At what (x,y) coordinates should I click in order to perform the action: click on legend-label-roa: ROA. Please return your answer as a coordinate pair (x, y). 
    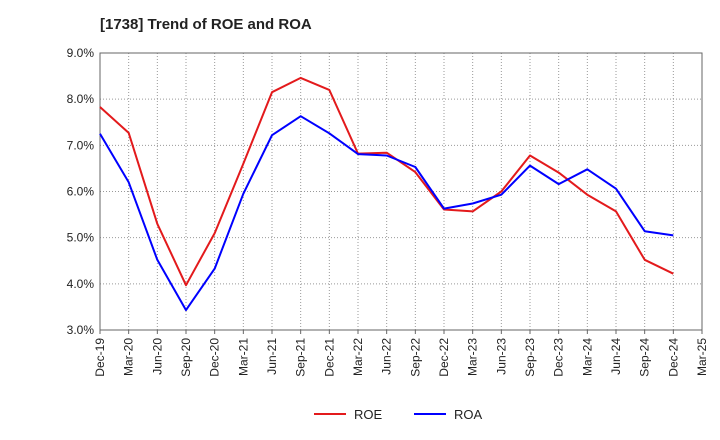
    Looking at the image, I should click on (468, 414).